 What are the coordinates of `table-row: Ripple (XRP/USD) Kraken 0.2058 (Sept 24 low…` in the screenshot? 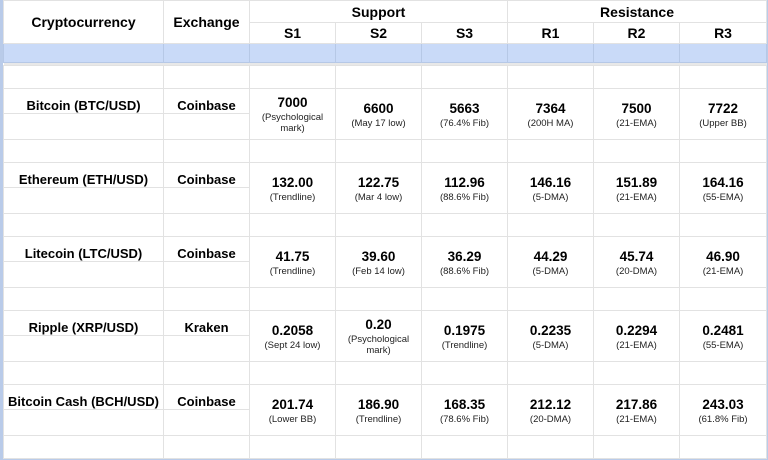 It's located at (385, 336).